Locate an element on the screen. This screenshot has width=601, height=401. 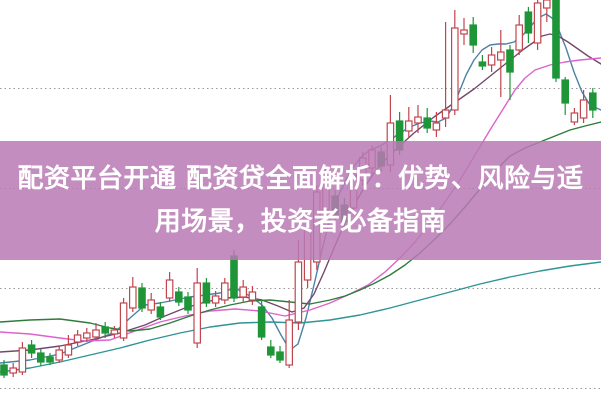
headline-line-1: 配资平台开通 配资贷全面解析：优势、风险与适 is located at coordinates (300, 178).